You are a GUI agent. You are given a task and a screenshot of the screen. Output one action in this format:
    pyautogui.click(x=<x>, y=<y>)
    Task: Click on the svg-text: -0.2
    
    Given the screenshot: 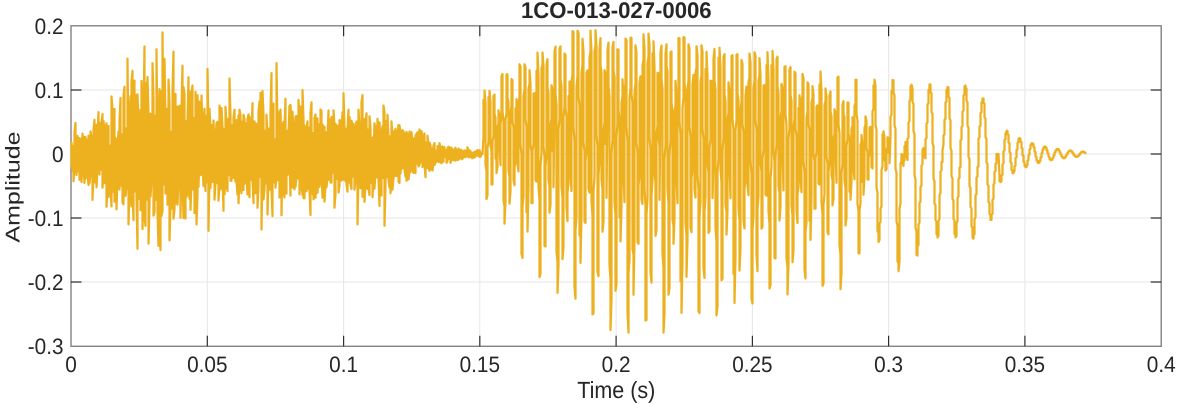 What is the action you would take?
    pyautogui.click(x=46, y=282)
    